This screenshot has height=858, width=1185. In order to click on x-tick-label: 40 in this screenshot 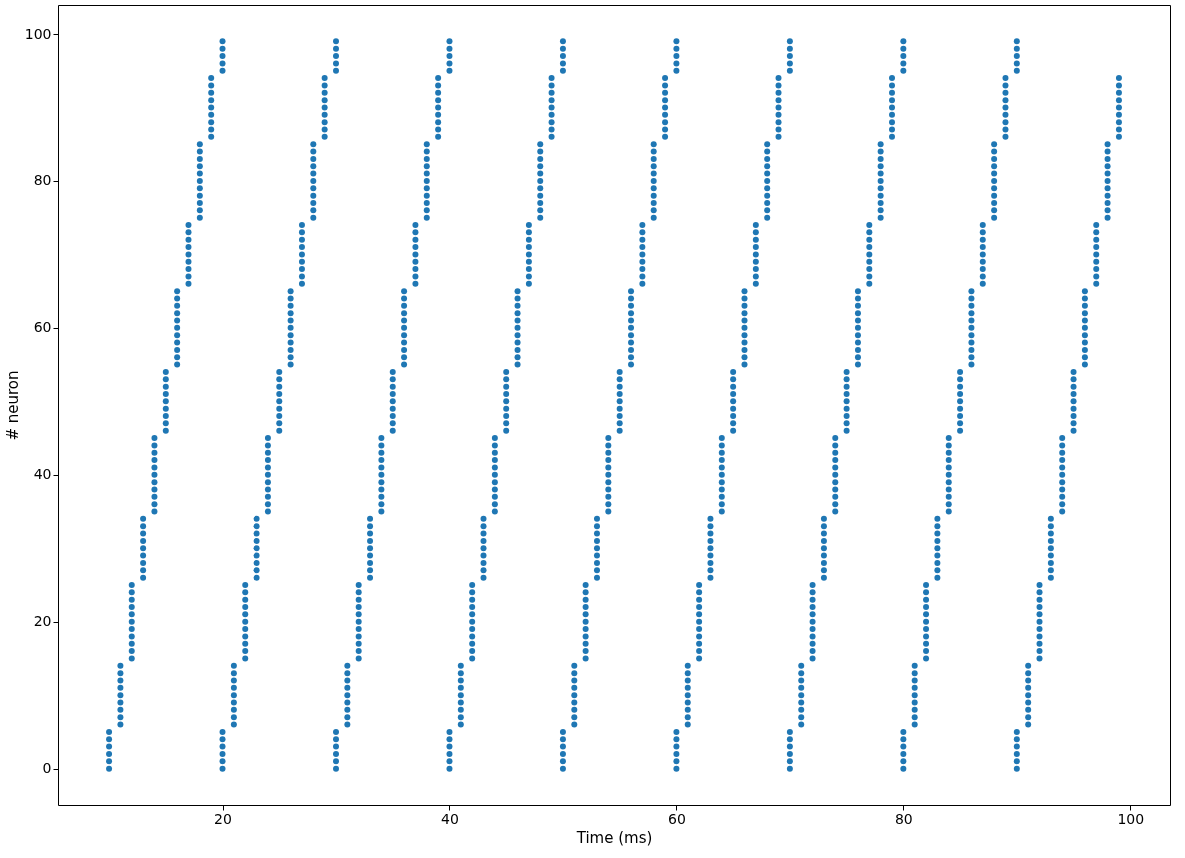, I will do `click(450, 818)`.